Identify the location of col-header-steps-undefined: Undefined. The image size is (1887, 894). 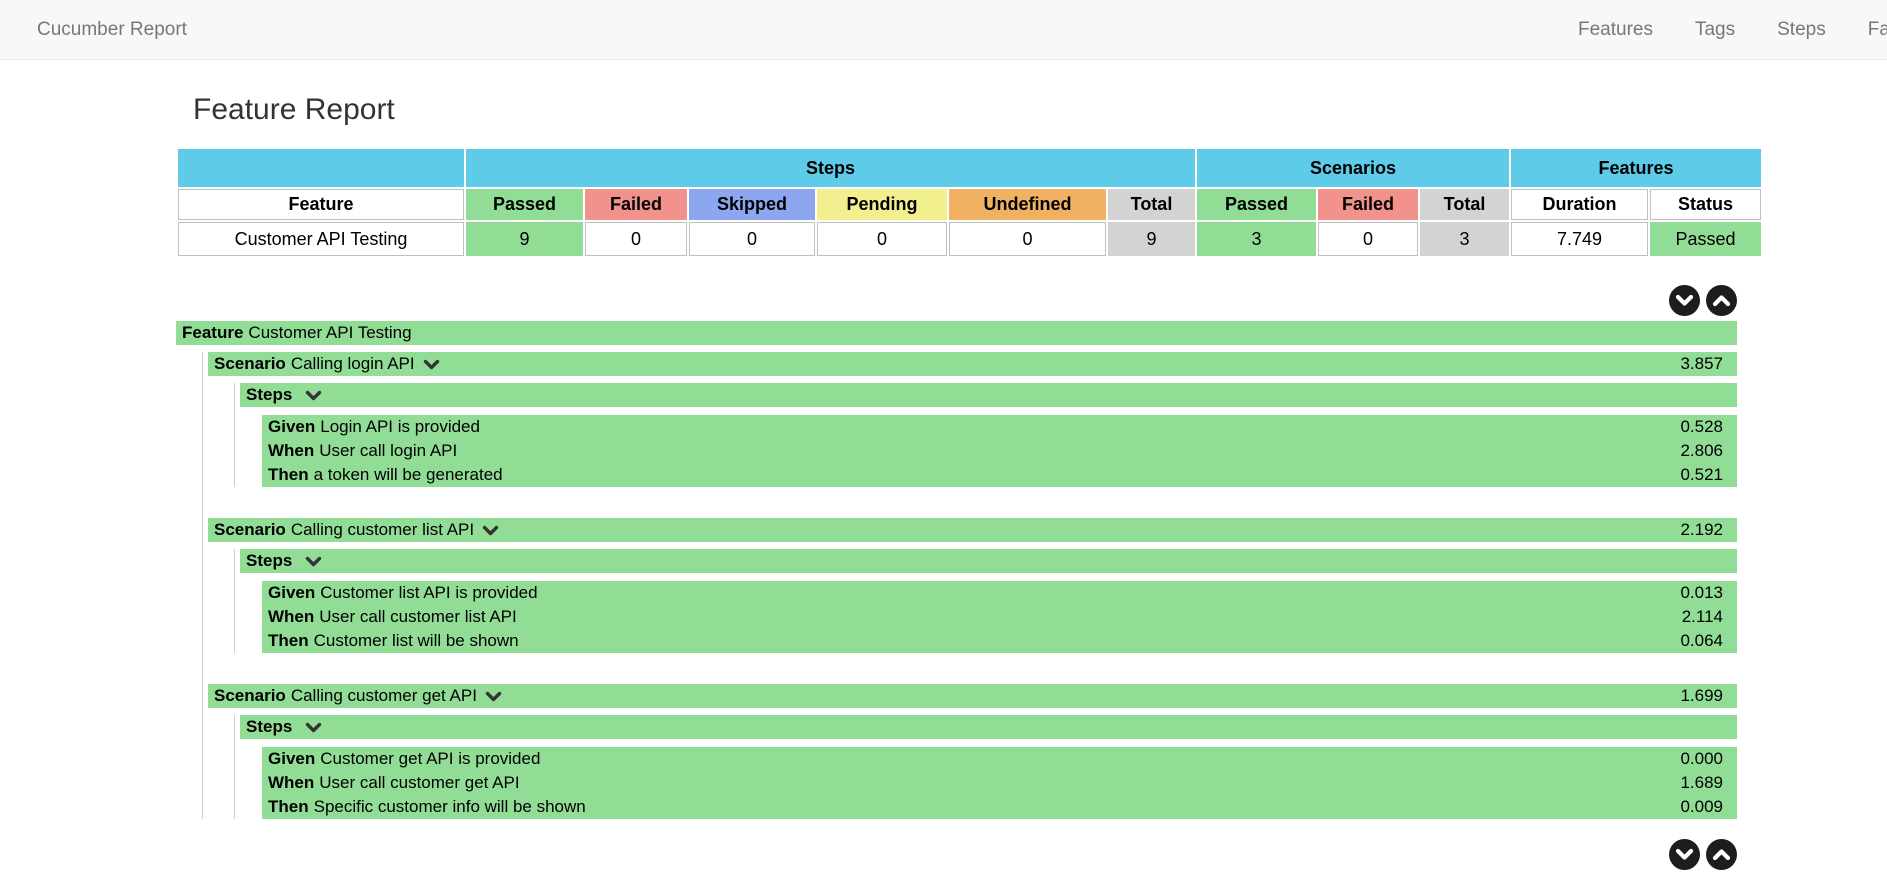
(1027, 204).